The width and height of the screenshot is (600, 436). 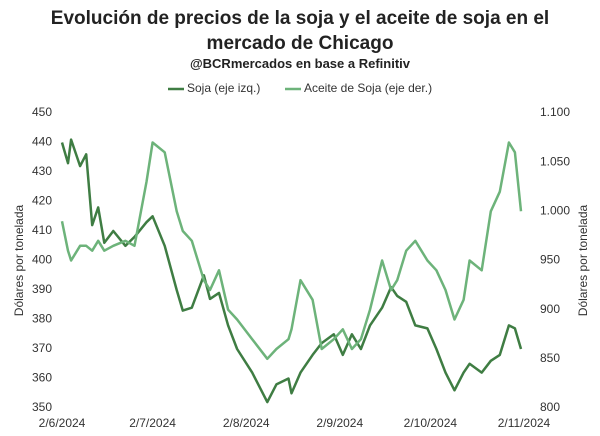 What do you see at coordinates (19, 260) in the screenshot?
I see `y-axis-title: Dólares por tonelada` at bounding box center [19, 260].